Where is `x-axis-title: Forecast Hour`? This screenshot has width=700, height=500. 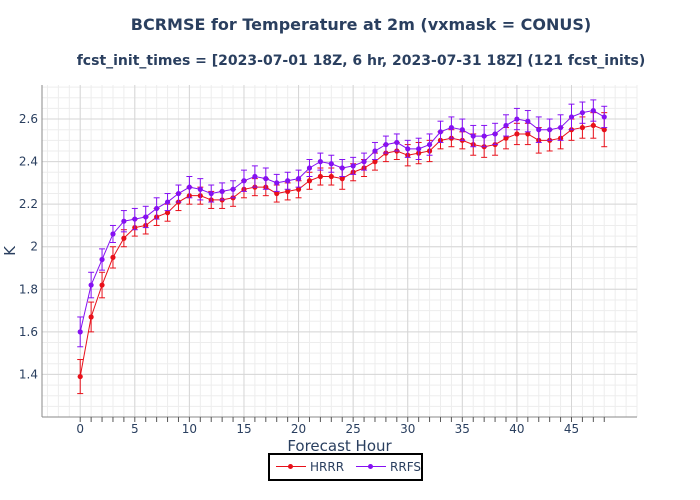 x-axis-title: Forecast Hour is located at coordinates (339, 446).